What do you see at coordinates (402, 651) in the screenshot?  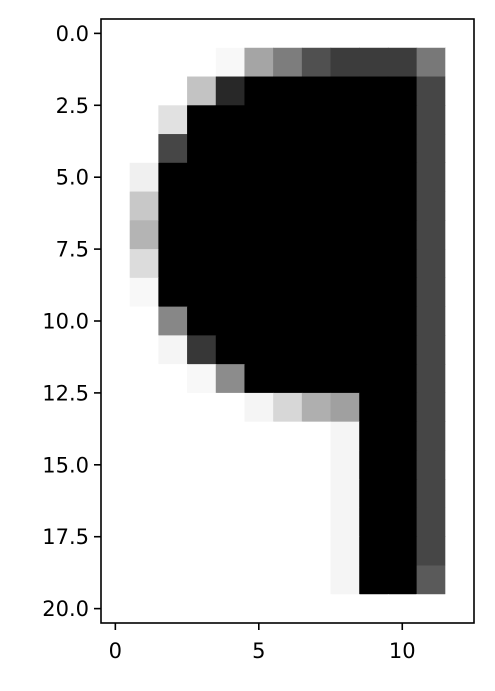 I see `x-tick-label: 10` at bounding box center [402, 651].